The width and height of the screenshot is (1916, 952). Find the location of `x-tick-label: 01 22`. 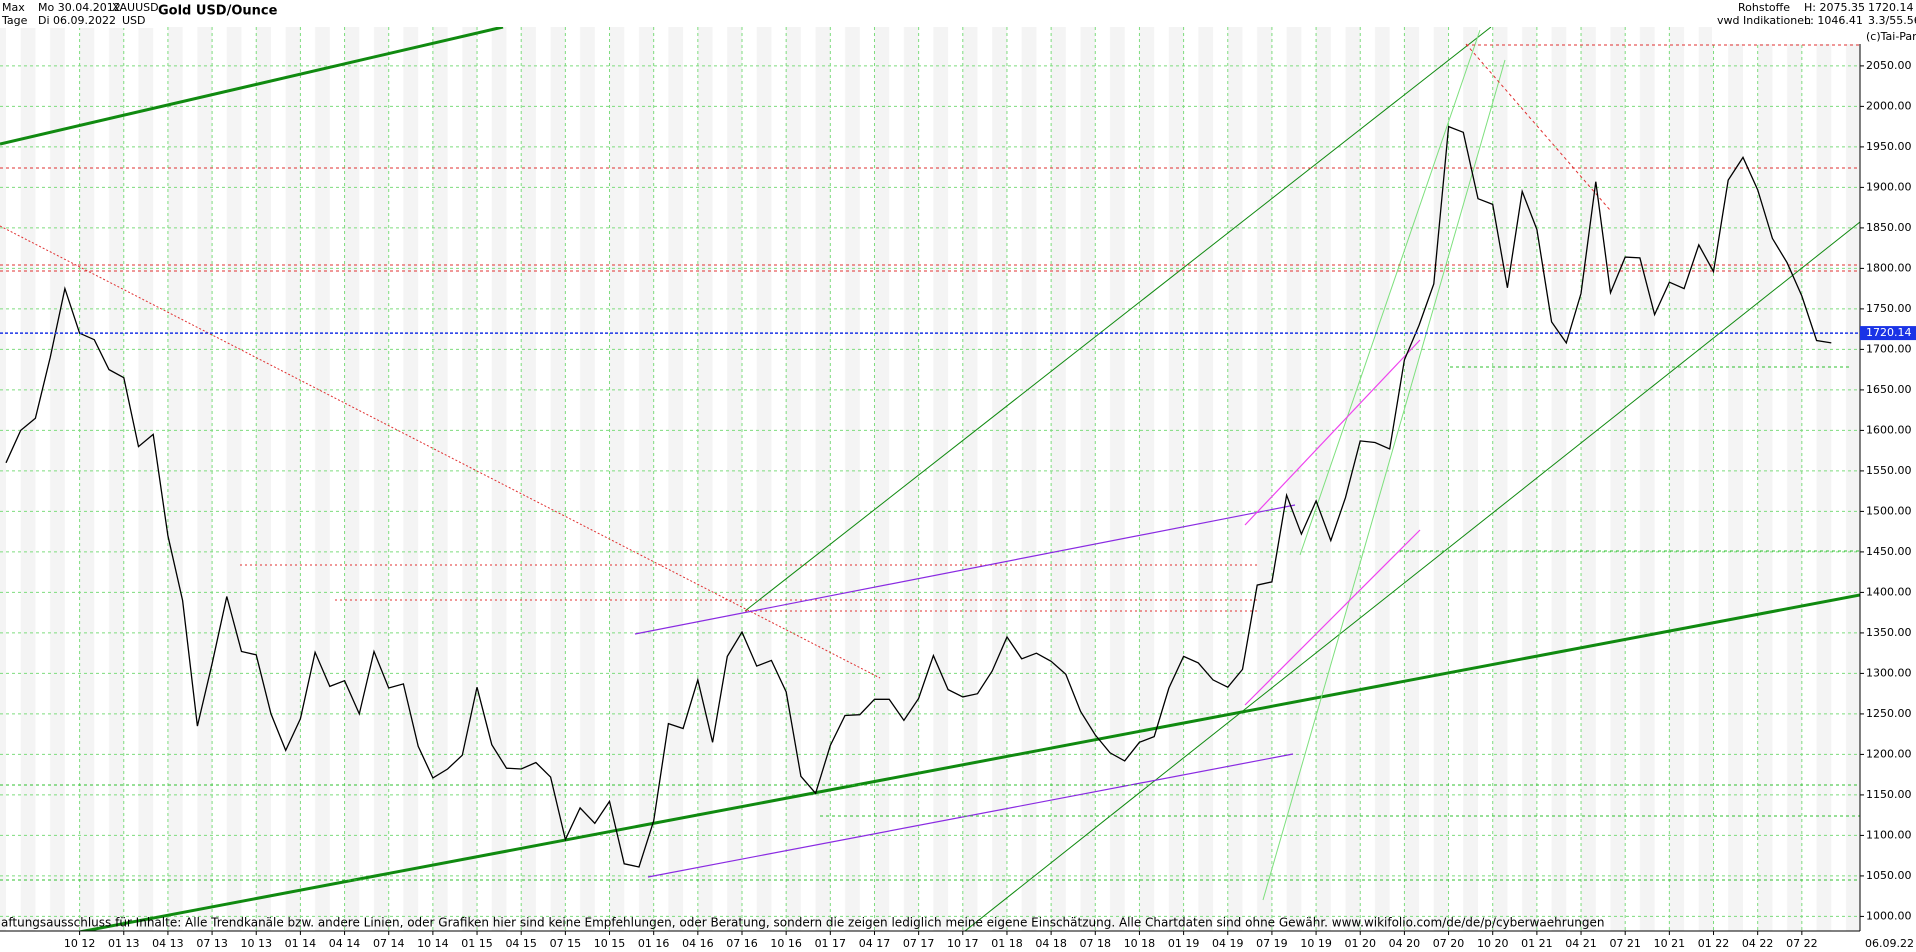

x-tick-label: 01 22 is located at coordinates (1714, 943).